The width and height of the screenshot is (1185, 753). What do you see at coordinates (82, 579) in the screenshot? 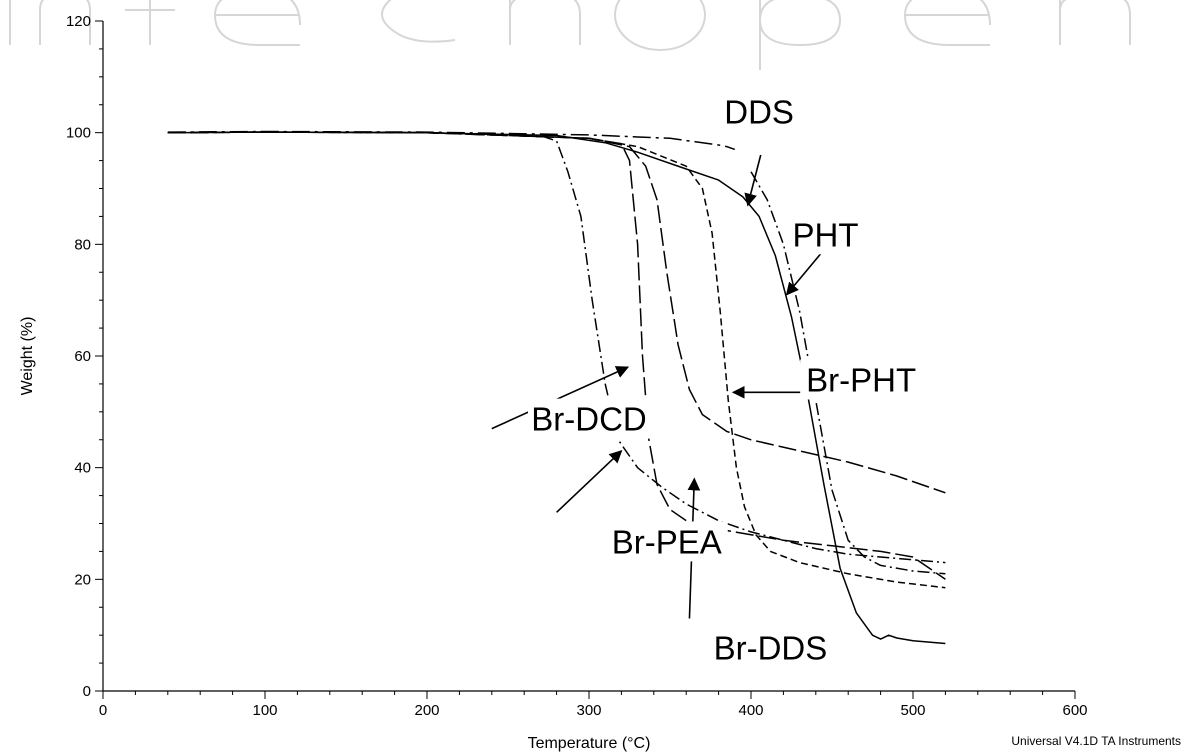
I see `y-tick-label: 20` at bounding box center [82, 579].